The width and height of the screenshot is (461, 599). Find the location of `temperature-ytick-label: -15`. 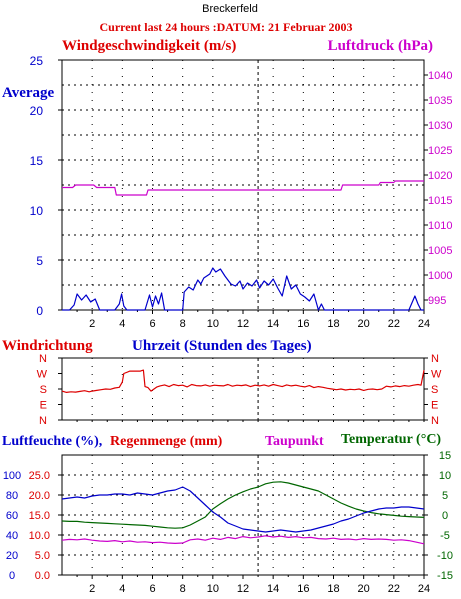

temperature-ytick-label: -15 is located at coordinates (445, 576).